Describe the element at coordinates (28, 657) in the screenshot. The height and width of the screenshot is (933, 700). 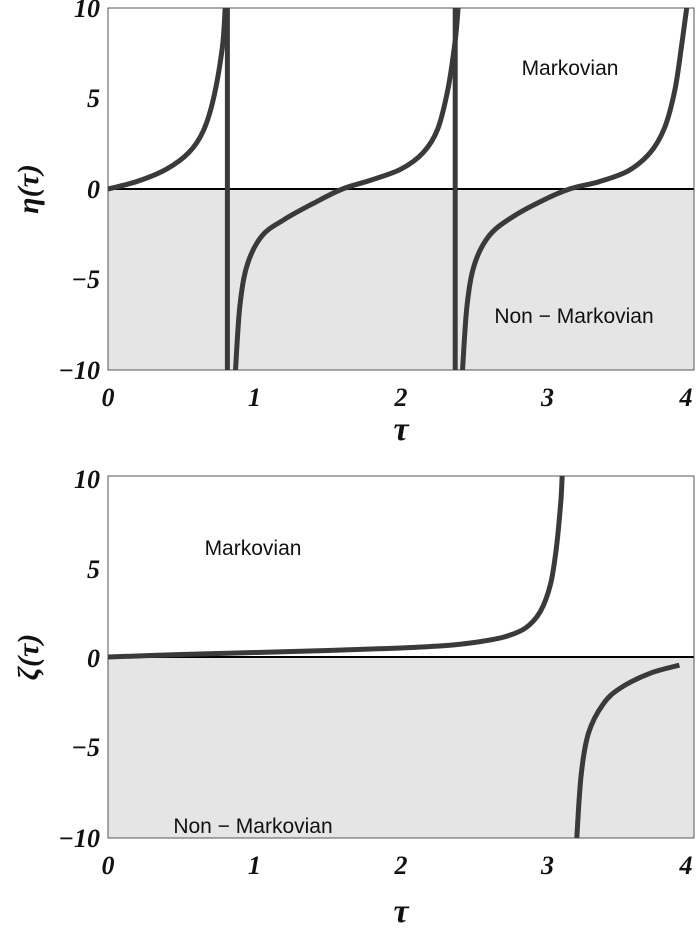
I see `y-axis-label: ζ(τ)` at that location.